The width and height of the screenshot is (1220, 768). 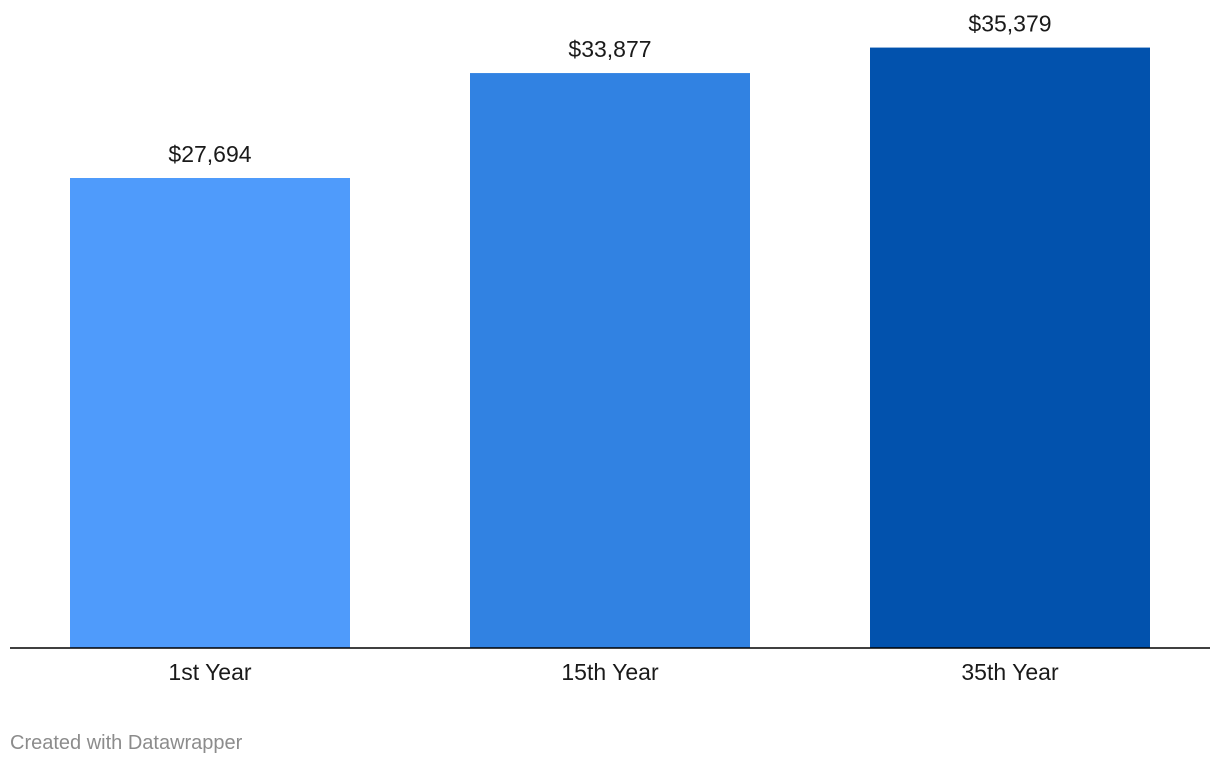 I want to click on category-label-1: 1st Year, so click(x=209, y=672).